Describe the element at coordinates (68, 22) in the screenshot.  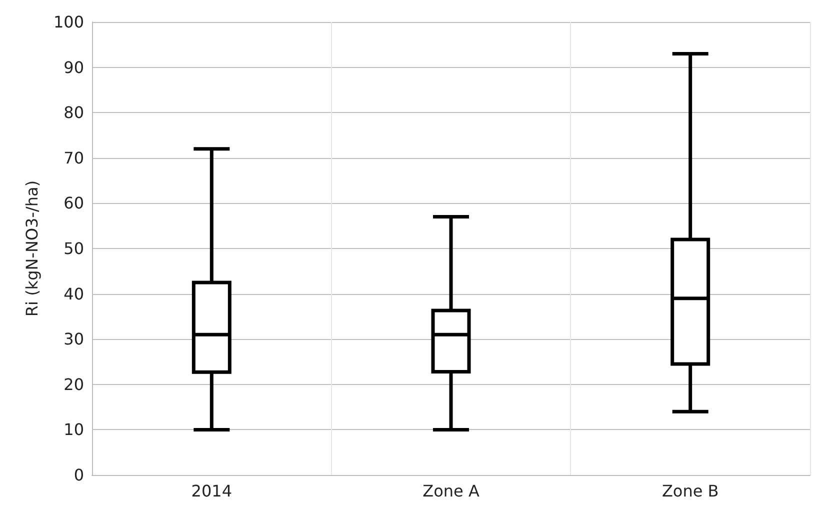
I see `y-tick-label: 100` at that location.